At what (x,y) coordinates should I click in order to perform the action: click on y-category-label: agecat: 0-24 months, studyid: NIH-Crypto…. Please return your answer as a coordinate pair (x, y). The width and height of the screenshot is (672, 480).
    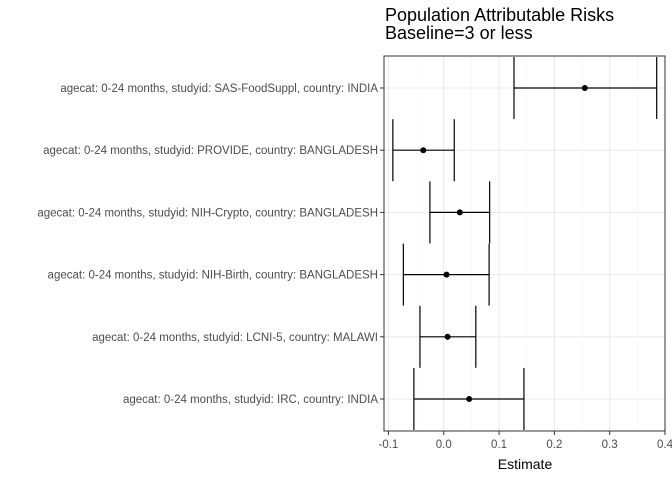
    Looking at the image, I should click on (207, 213).